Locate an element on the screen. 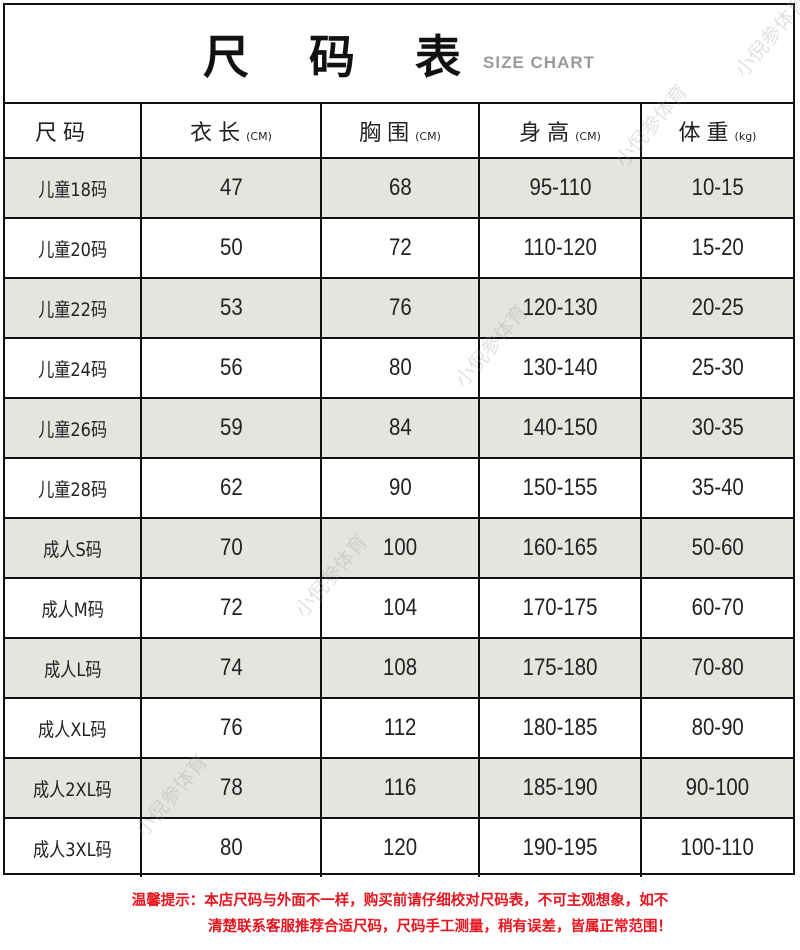 Image resolution: width=800 pixels, height=950 pixels. size-cell: 成人L码 is located at coordinates (73, 668).